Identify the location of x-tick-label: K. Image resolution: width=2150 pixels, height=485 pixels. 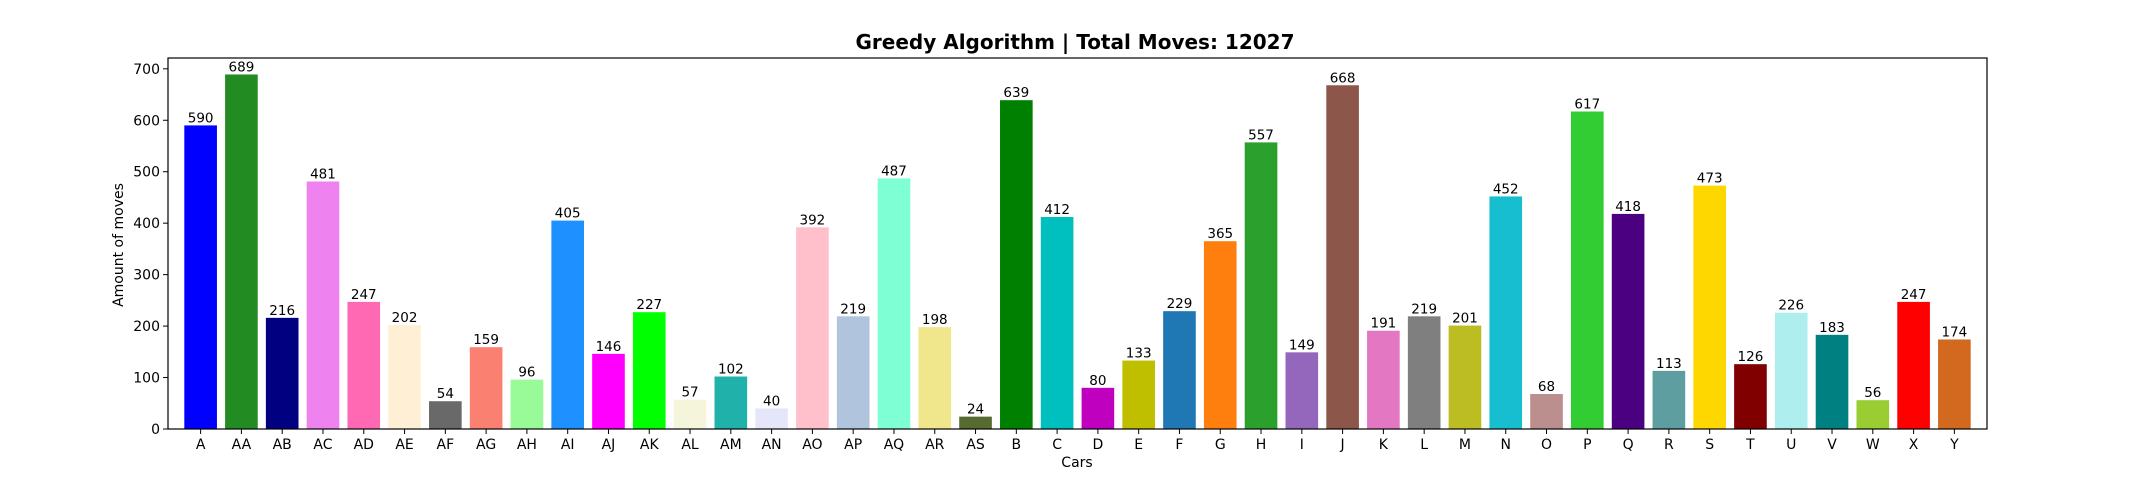
(1384, 445).